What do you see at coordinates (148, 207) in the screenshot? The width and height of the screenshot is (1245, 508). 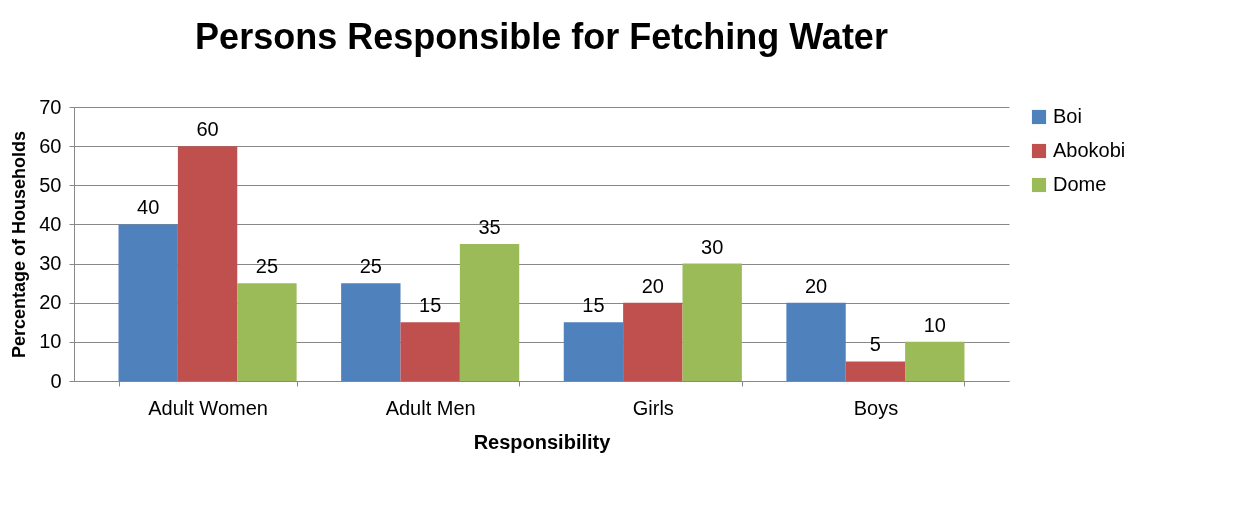 I see `data-label: 40` at bounding box center [148, 207].